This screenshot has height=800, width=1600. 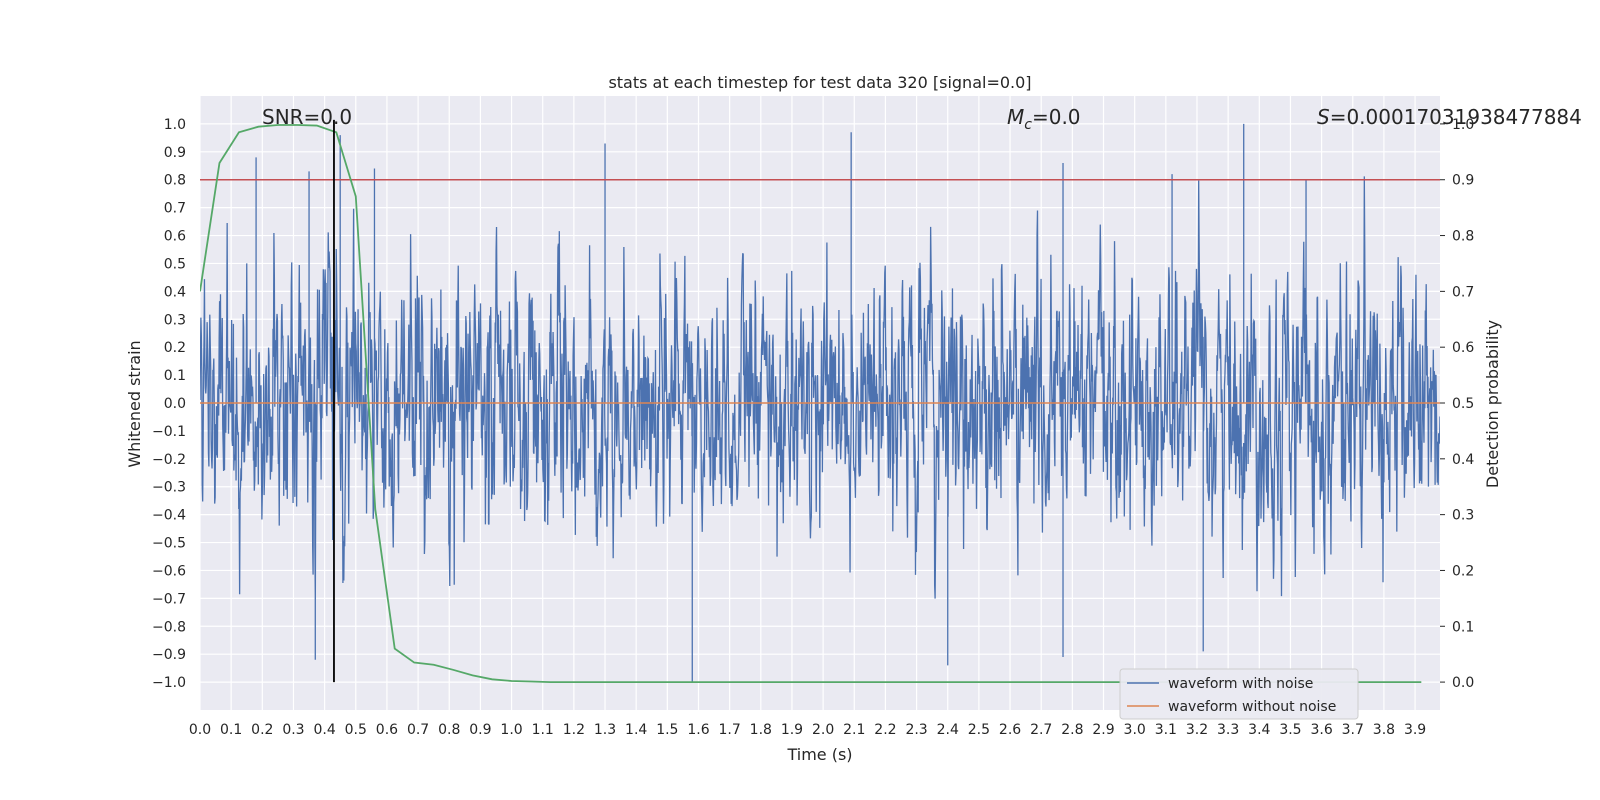 What do you see at coordinates (1056, 117) in the screenshot?
I see `annotation-chirp-mass-value: =0.0` at bounding box center [1056, 117].